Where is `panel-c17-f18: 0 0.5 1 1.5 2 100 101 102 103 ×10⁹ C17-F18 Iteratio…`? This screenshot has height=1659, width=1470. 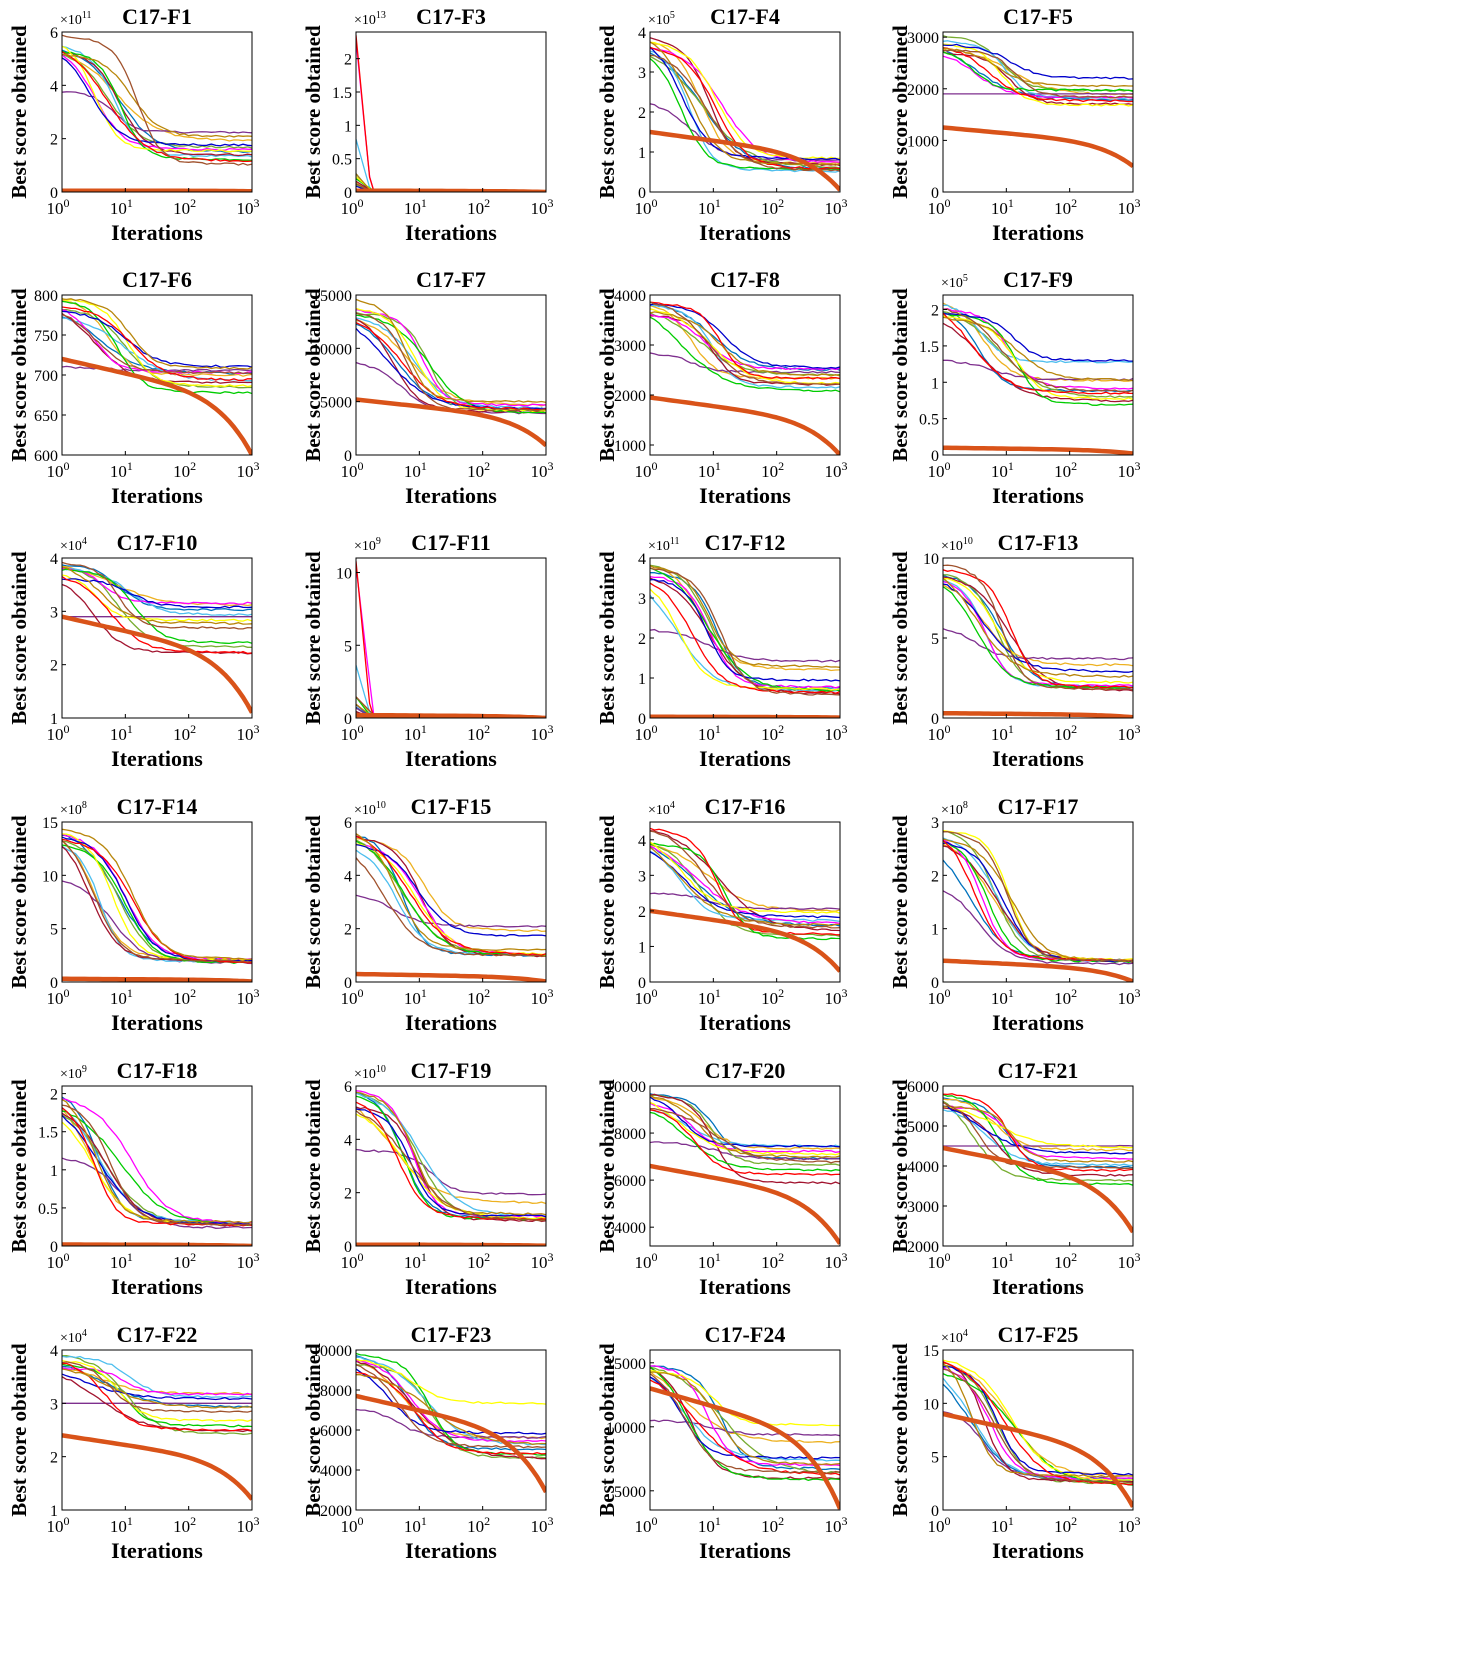
panel-c17-f18: 0 0.5 1 1.5 2 100 101 102 103 ×10⁹ C17-F18 Iteratio… is located at coordinates (133, 1178).